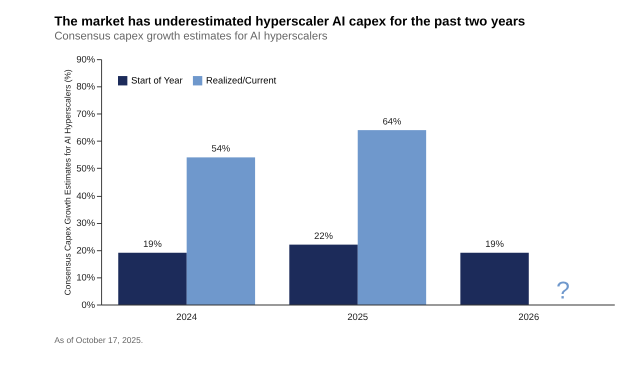 The height and width of the screenshot is (376, 619). I want to click on x-tick-label: 2024, so click(187, 317).